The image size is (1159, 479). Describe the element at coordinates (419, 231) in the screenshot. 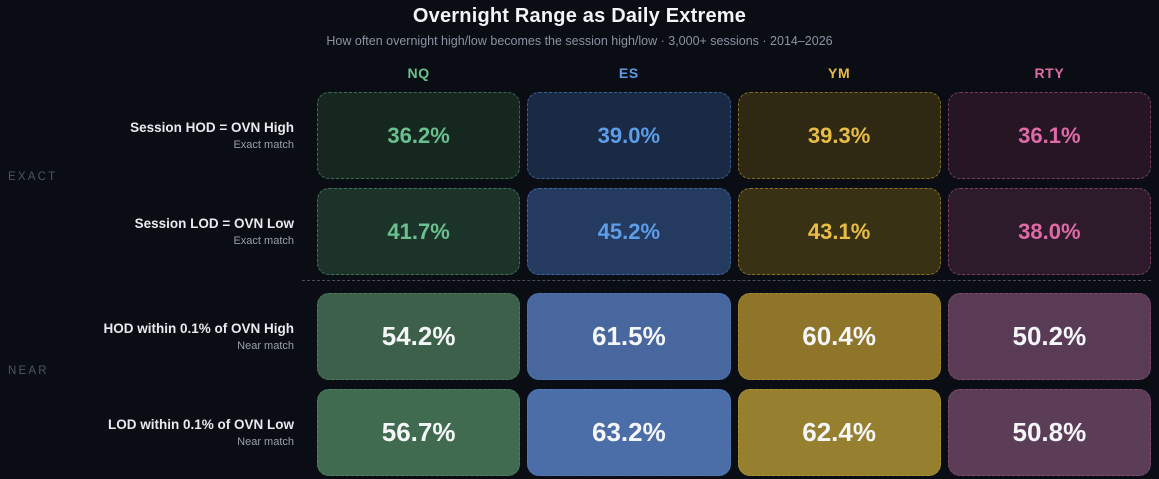

I see `heatmap-cell-nq-row2: 41.7%` at that location.